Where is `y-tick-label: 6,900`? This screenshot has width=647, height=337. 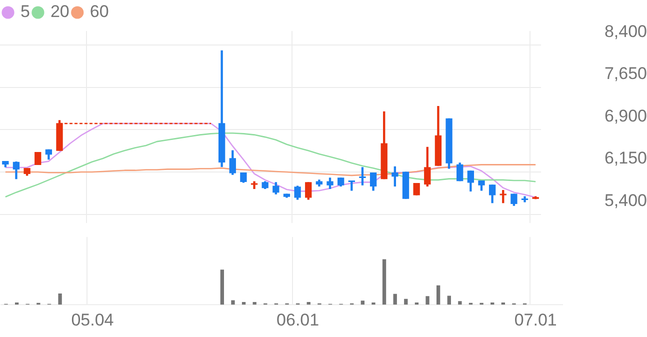
y-tick-label: 6,900 is located at coordinates (625, 116).